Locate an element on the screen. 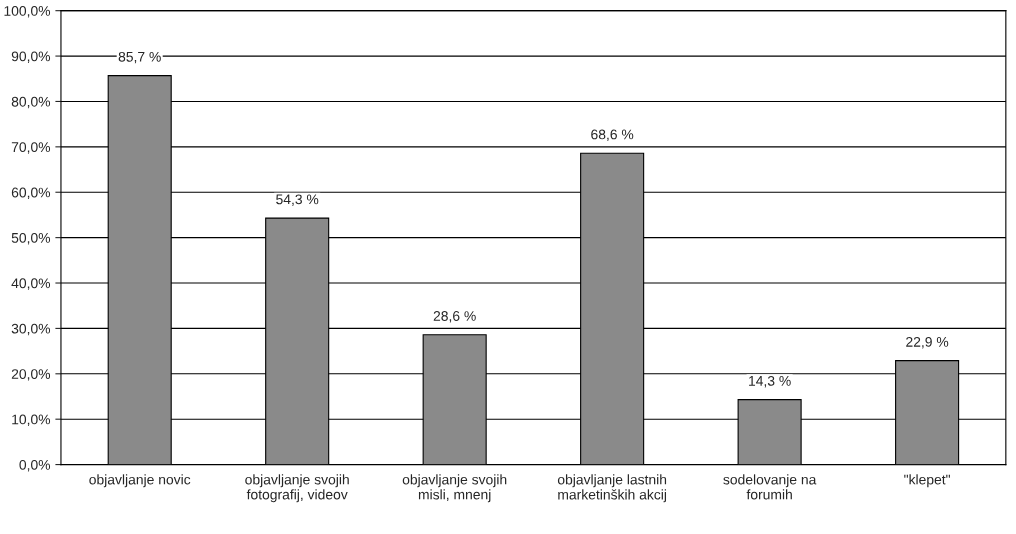  x-tick-label: objavljanje lastnih marketinških akcij is located at coordinates (612, 488).